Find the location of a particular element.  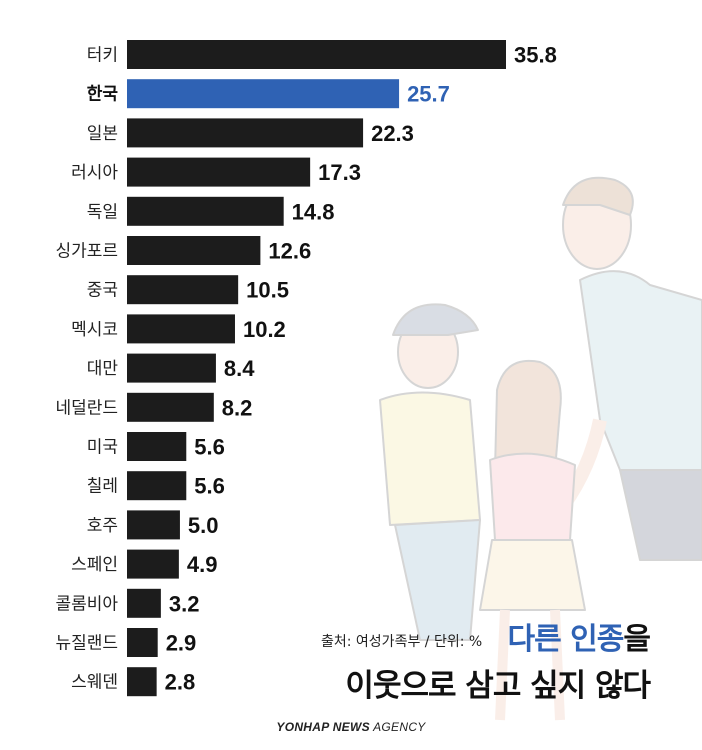

bar-group: 한국 25.7 is located at coordinates (268, 94).